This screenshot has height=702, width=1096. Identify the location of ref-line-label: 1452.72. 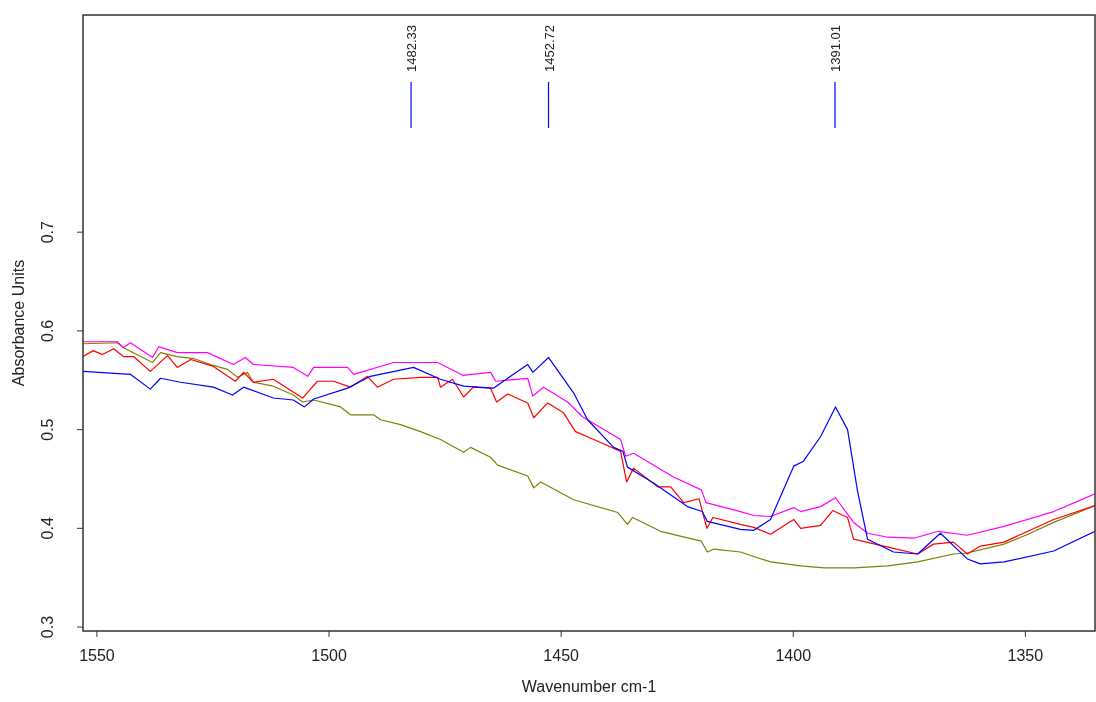
(549, 48).